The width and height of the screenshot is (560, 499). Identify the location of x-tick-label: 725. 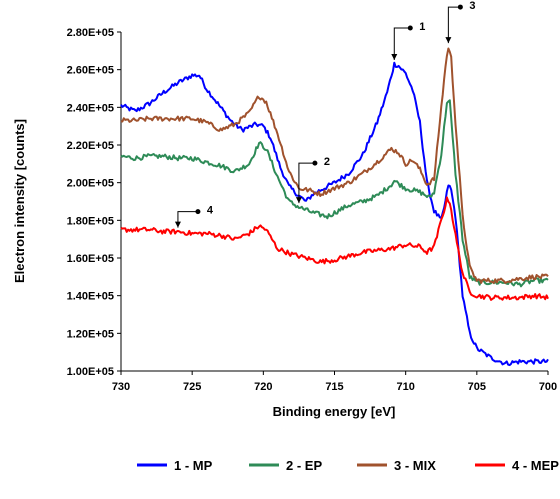
(192, 387).